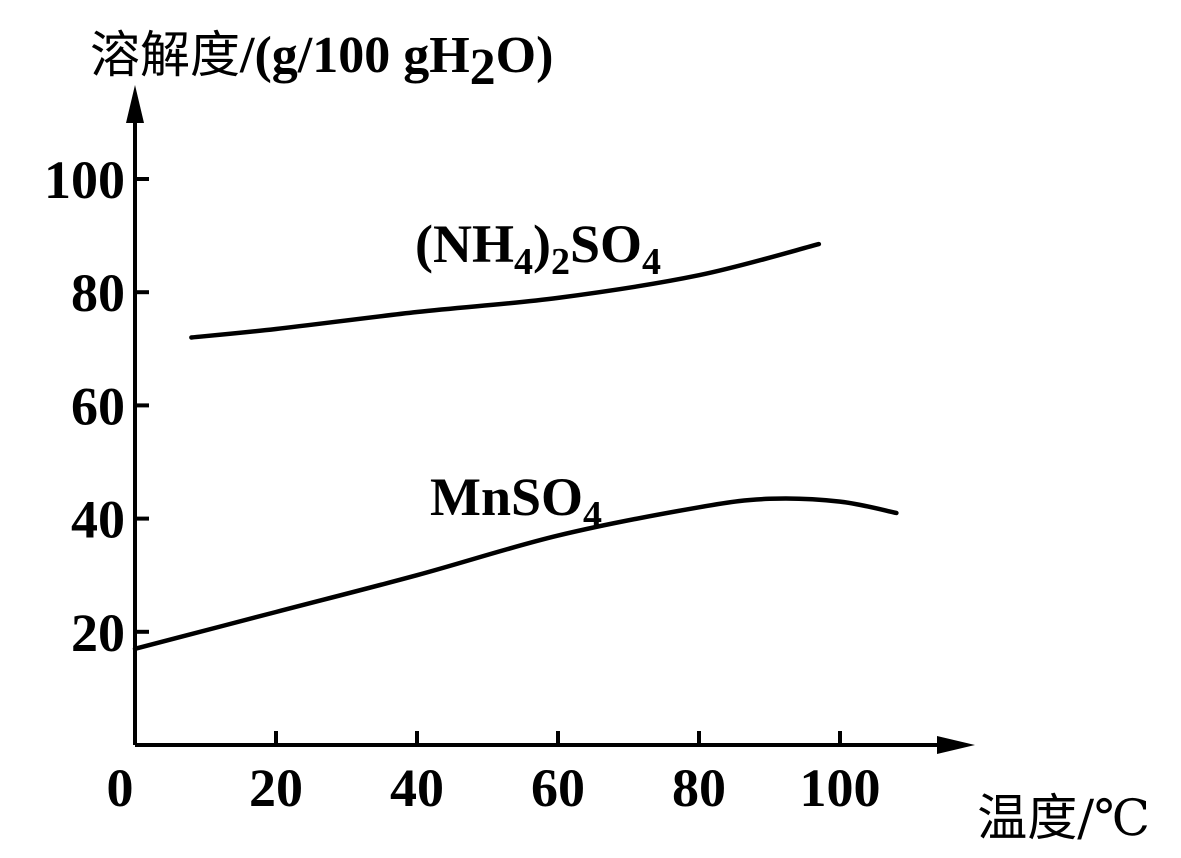  I want to click on x-tick-label: 60, so click(558, 788).